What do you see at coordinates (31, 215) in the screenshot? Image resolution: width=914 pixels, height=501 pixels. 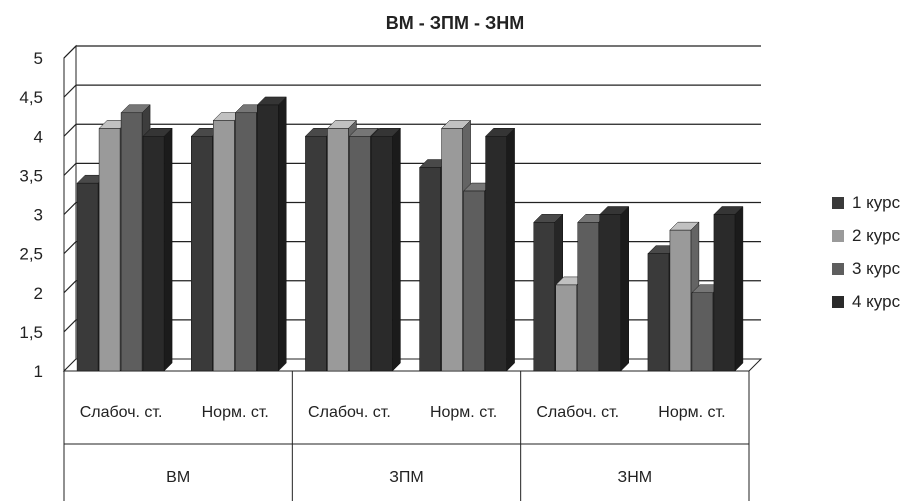 I see `y-axis: 1 1,5 2 2,5 3 3,5 4 4,5 5` at bounding box center [31, 215].